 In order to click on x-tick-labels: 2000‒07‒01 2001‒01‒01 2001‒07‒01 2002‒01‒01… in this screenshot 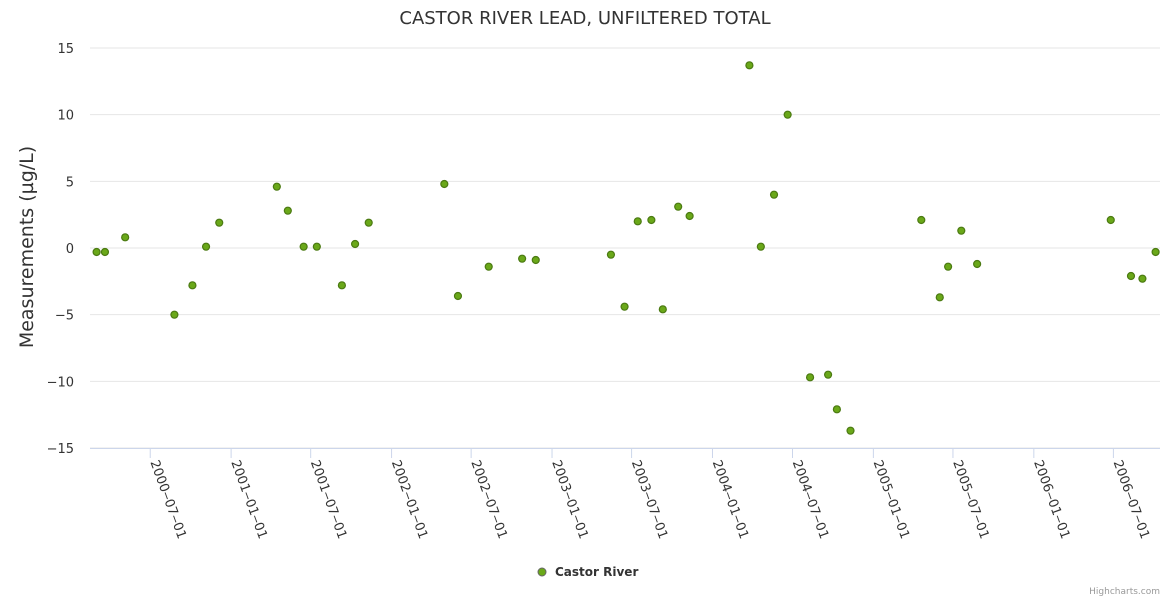, I will do `click(649, 494)`.